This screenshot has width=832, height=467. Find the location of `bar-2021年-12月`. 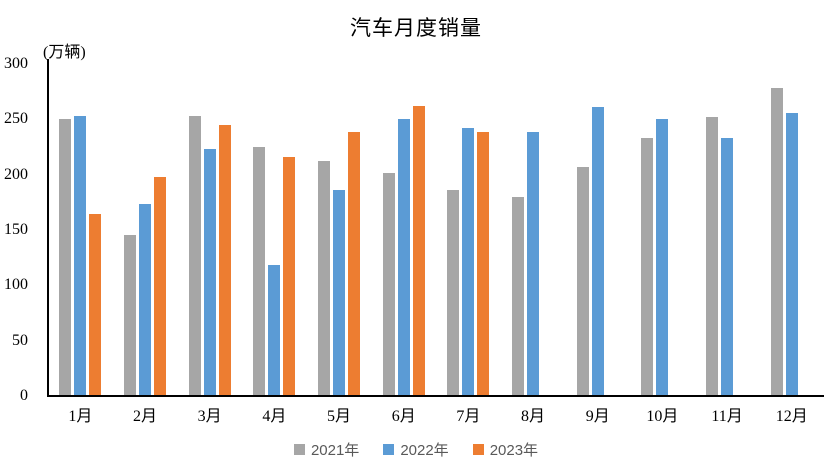

bar-2021年-12月 is located at coordinates (776, 241).